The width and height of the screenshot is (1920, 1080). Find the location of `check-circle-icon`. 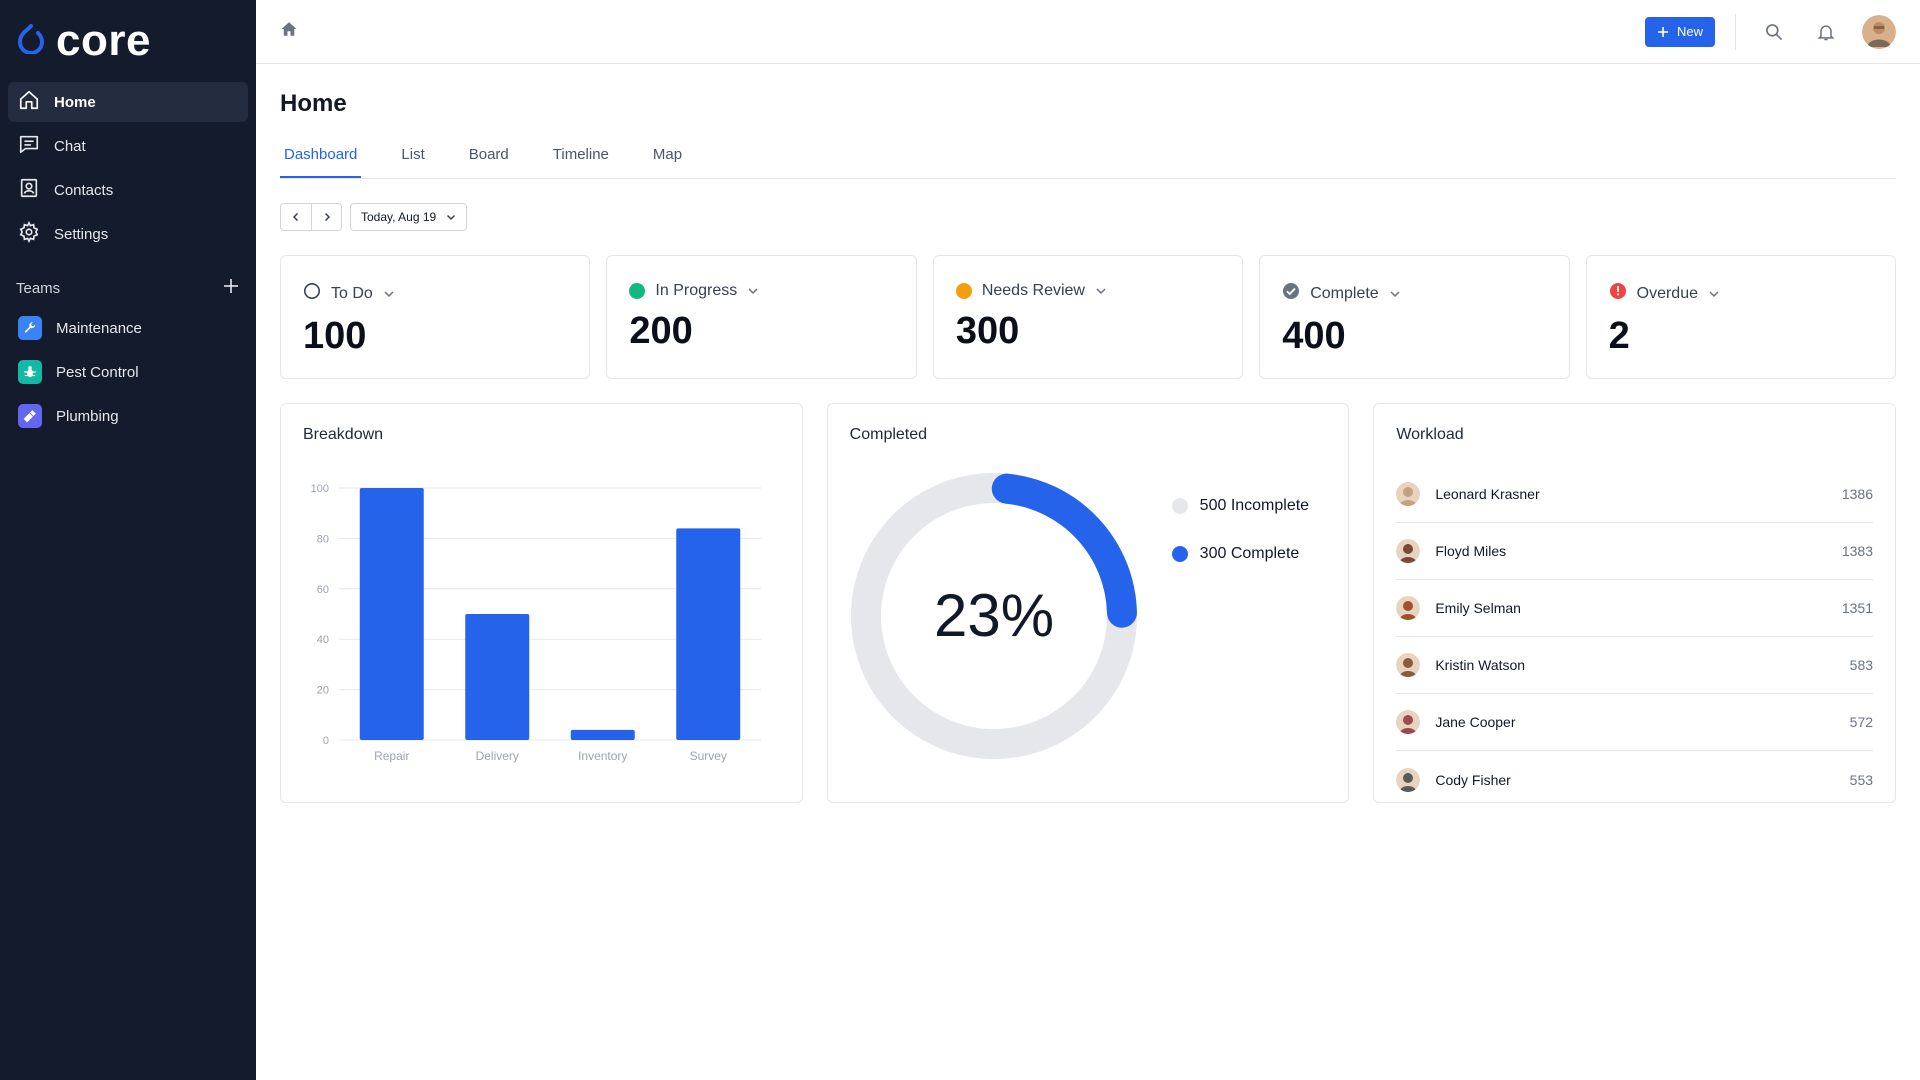

check-circle-icon is located at coordinates (1291, 293).